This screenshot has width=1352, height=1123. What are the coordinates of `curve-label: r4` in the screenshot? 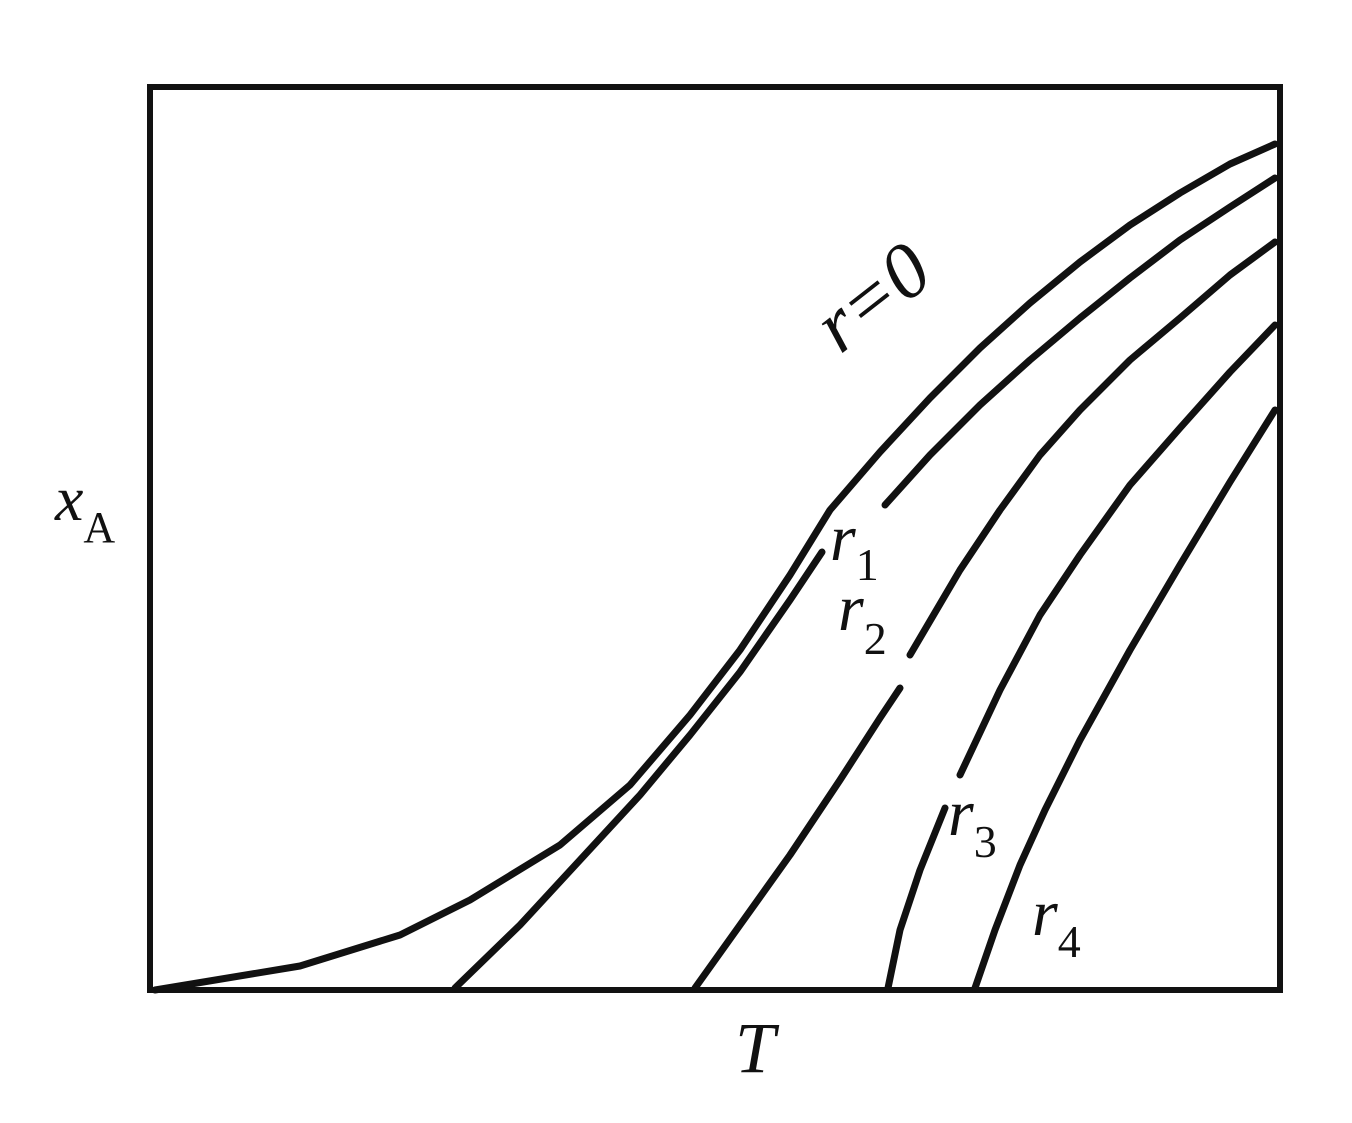 It's located at (1056, 922).